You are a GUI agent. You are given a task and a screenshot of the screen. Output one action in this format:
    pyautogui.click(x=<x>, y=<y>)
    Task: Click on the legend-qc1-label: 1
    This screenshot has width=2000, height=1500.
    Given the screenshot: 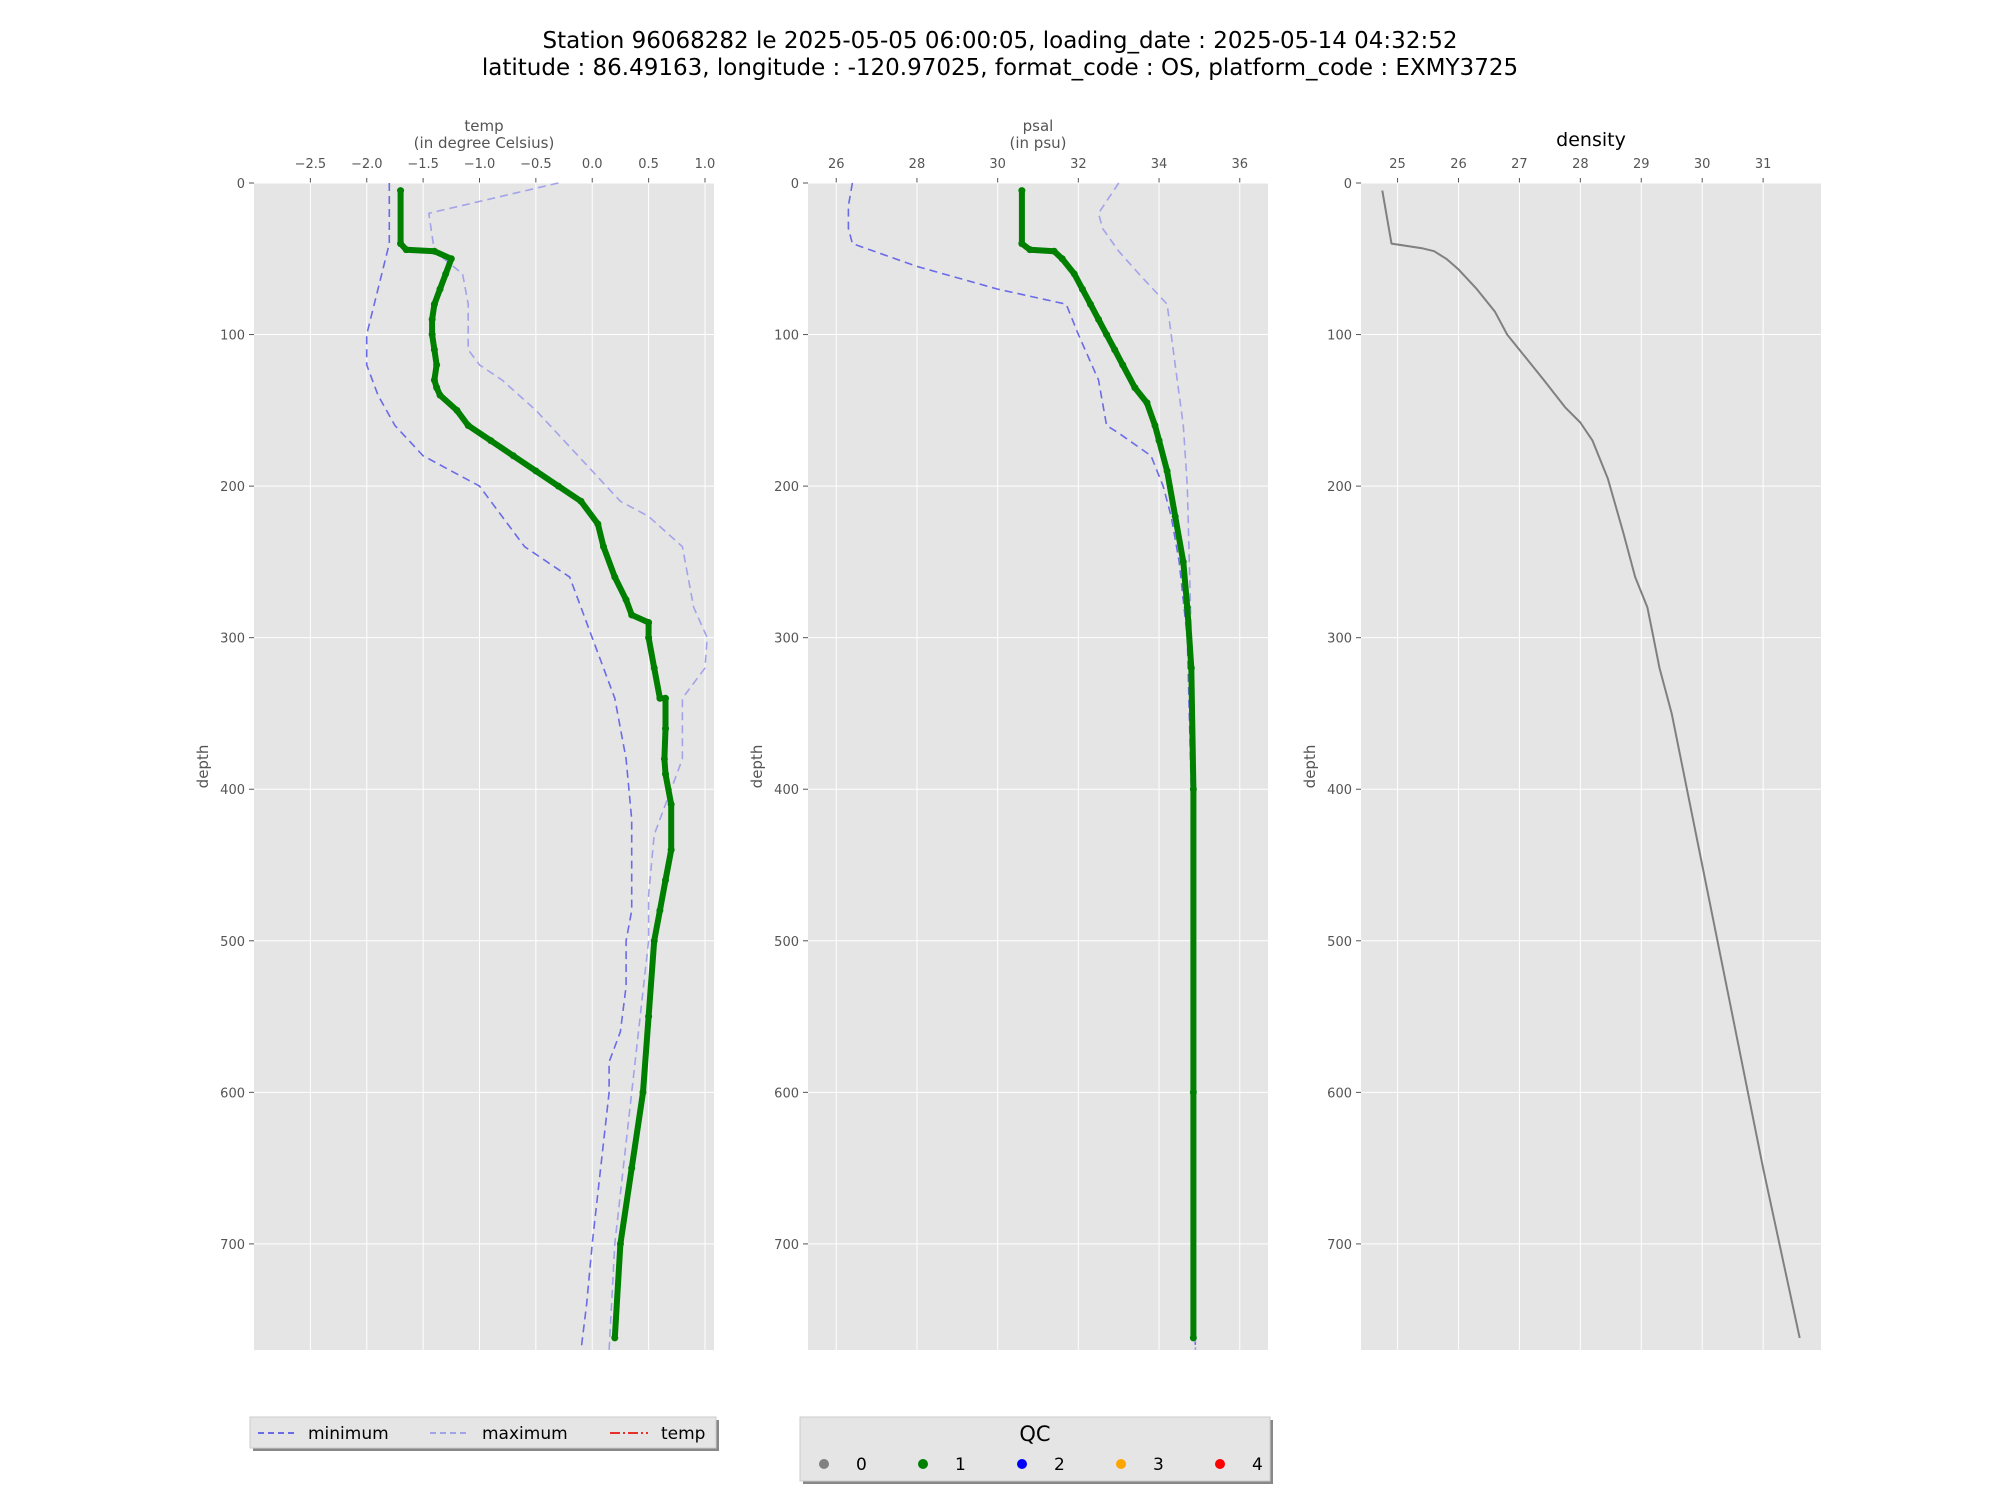 What is the action you would take?
    pyautogui.click(x=960, y=1465)
    